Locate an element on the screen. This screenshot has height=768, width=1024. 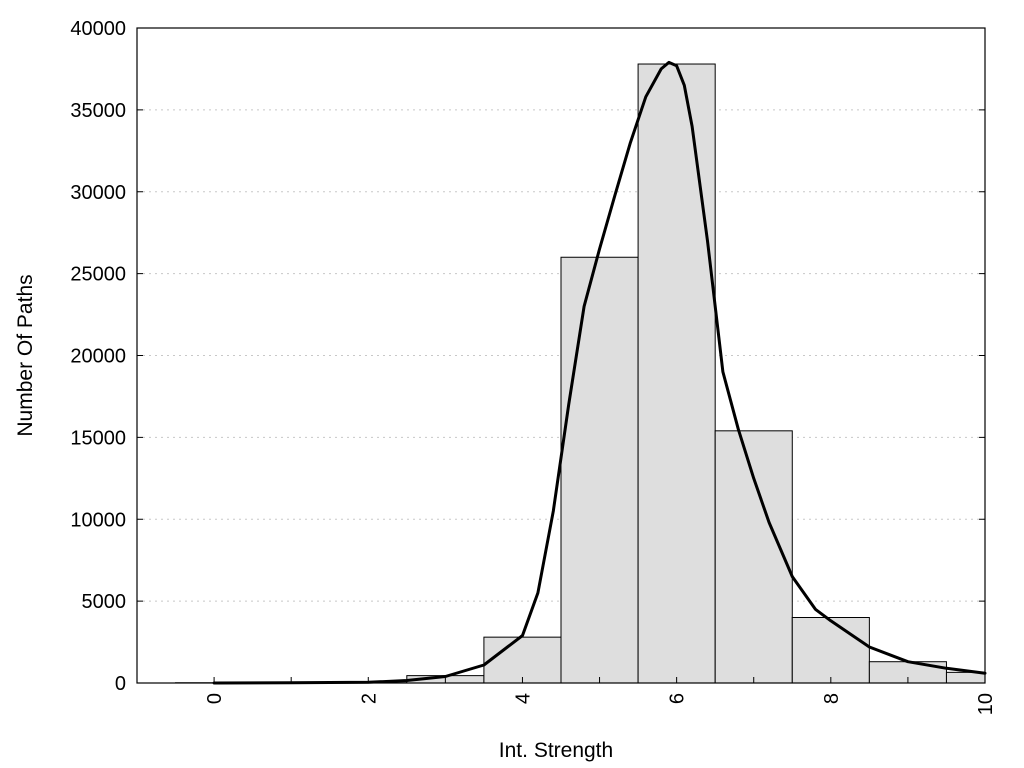
x-tick-label-3: 6 is located at coordinates (678, 698).